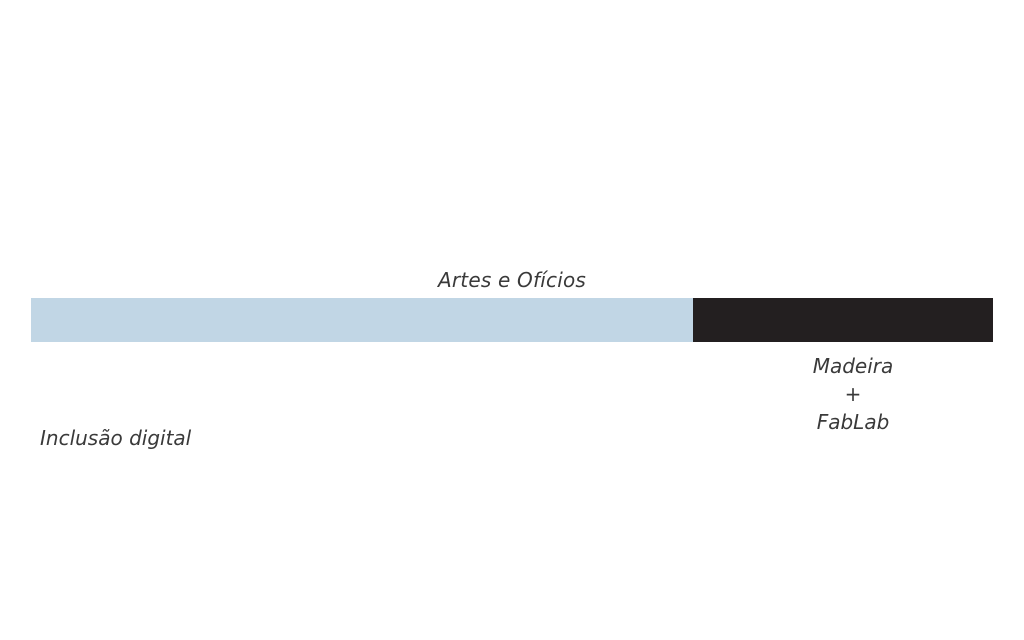 The image size is (1024, 640). What do you see at coordinates (512, 280) in the screenshot?
I see `top-label: Artes e Ofícios` at bounding box center [512, 280].